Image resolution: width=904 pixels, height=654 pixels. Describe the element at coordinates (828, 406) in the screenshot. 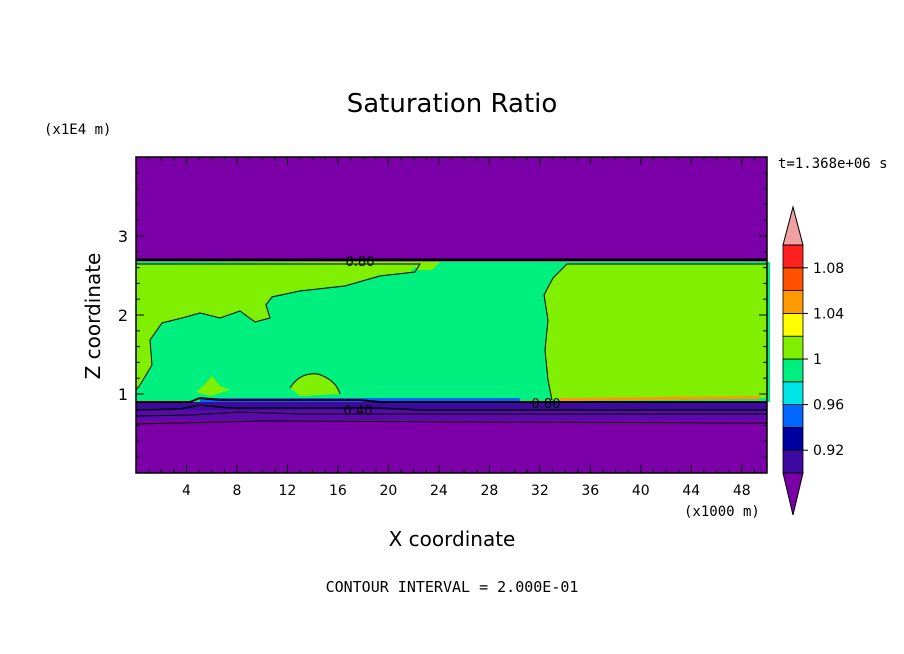

I see `colorbar-label: 0.96` at that location.